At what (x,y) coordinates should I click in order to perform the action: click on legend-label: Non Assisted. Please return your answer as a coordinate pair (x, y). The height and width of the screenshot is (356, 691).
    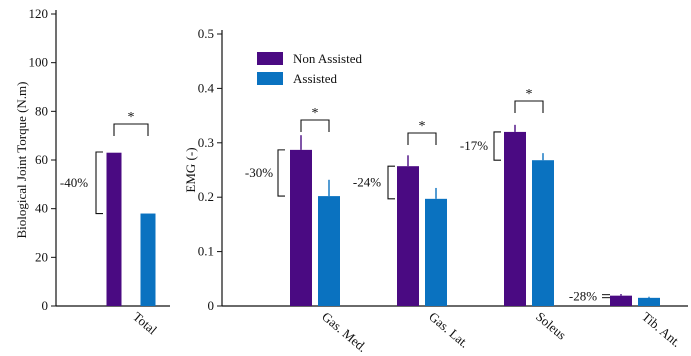
    Looking at the image, I should click on (327, 58).